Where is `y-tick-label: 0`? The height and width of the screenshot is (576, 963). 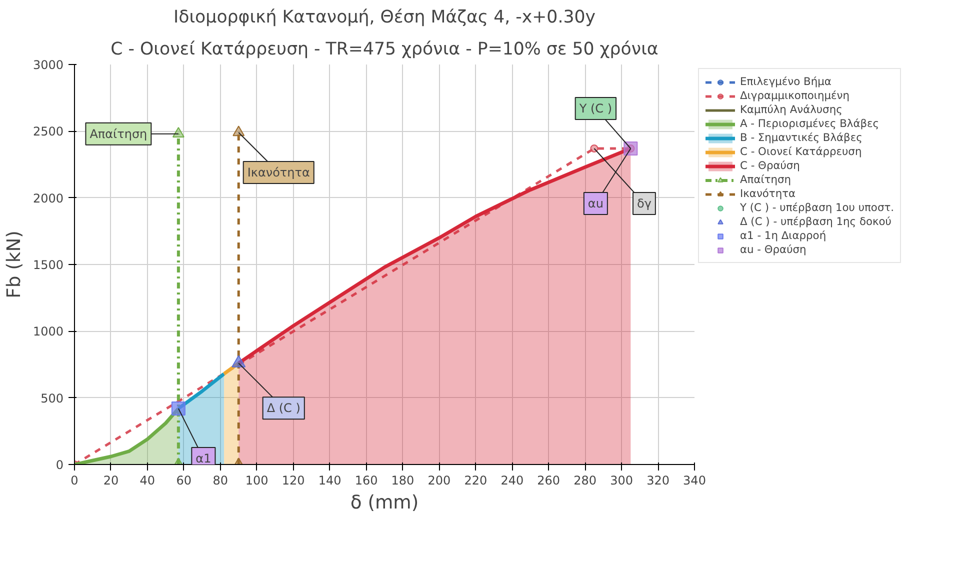
y-tick-label: 0 is located at coordinates (60, 465).